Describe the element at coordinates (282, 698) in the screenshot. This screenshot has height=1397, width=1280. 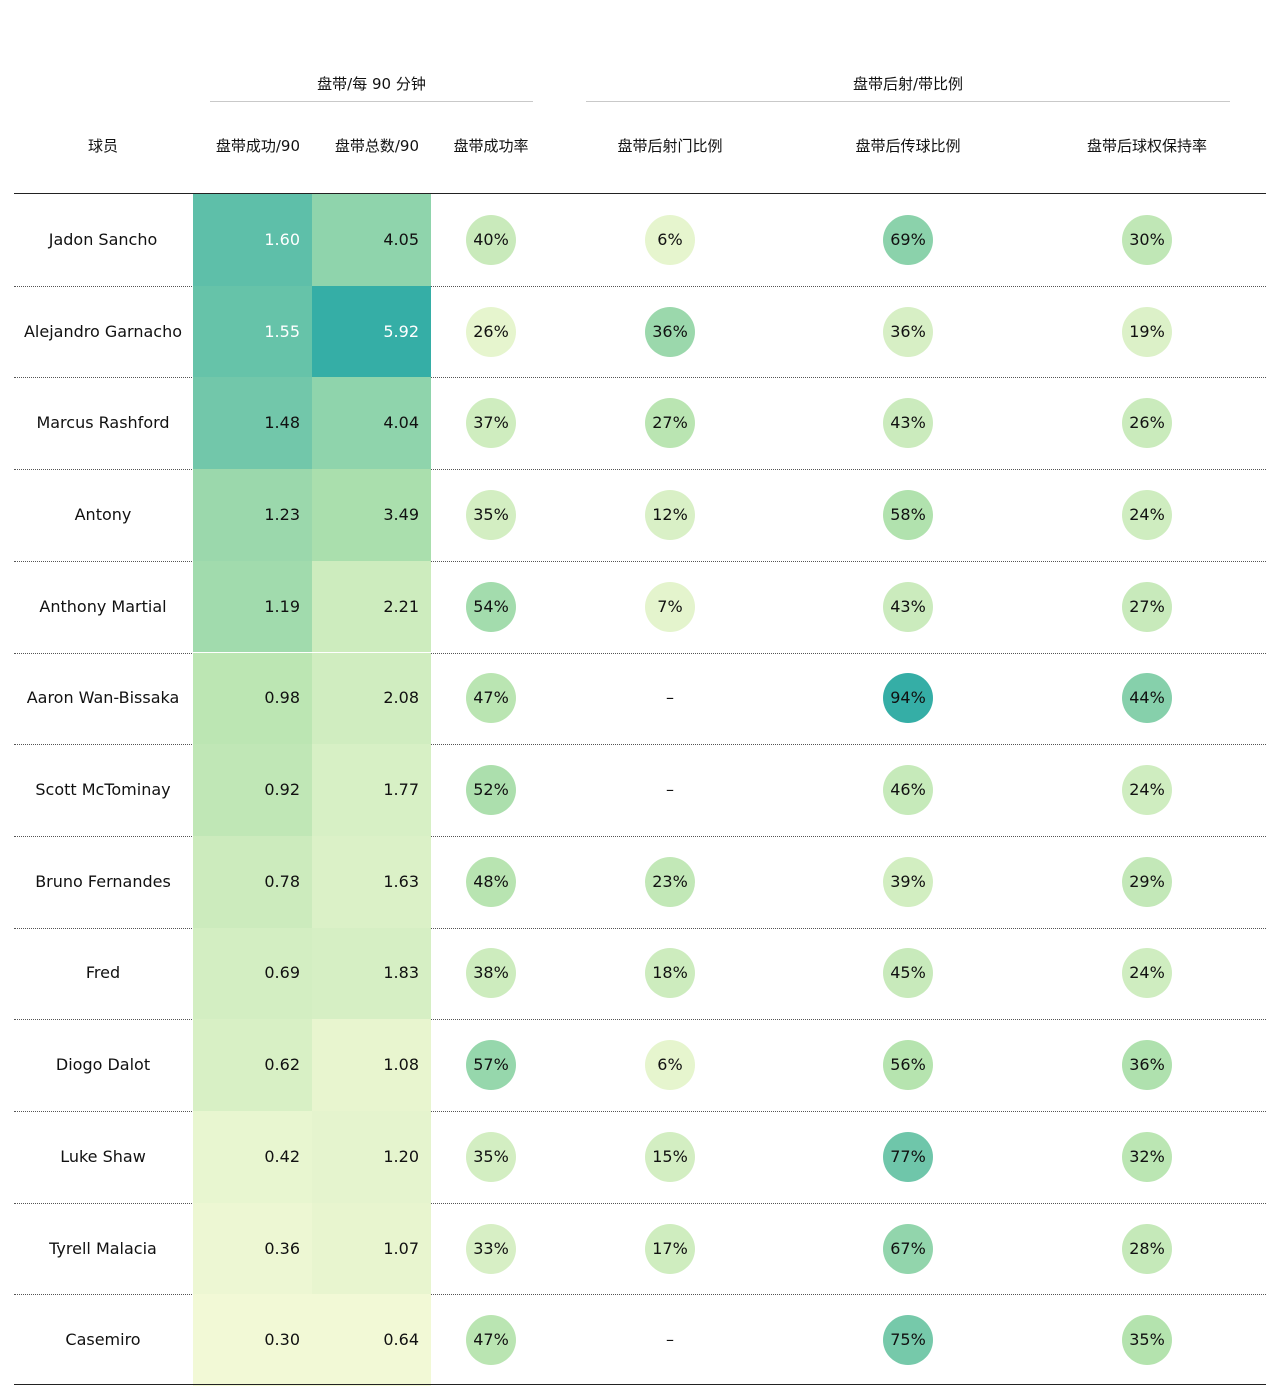
I see `value-succ90: 0.98` at that location.